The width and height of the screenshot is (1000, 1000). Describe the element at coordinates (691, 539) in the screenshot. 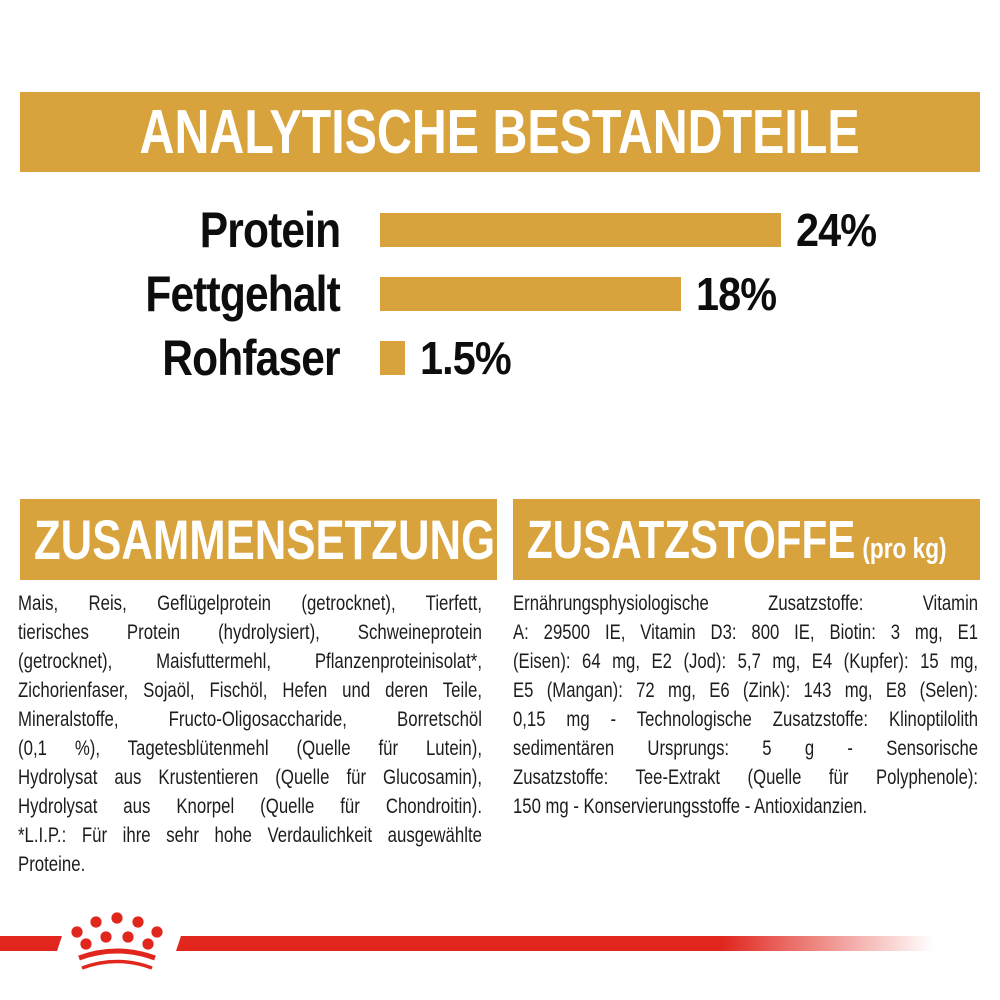

I see `additives-title: ZUSATZSTOFFE` at that location.